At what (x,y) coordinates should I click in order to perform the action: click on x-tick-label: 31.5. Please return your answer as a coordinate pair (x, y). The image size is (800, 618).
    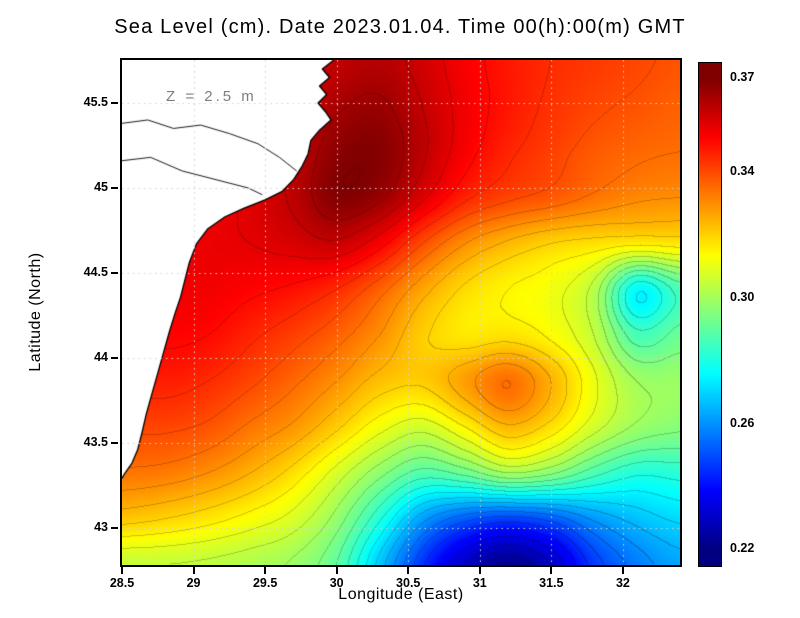
    Looking at the image, I should click on (551, 583).